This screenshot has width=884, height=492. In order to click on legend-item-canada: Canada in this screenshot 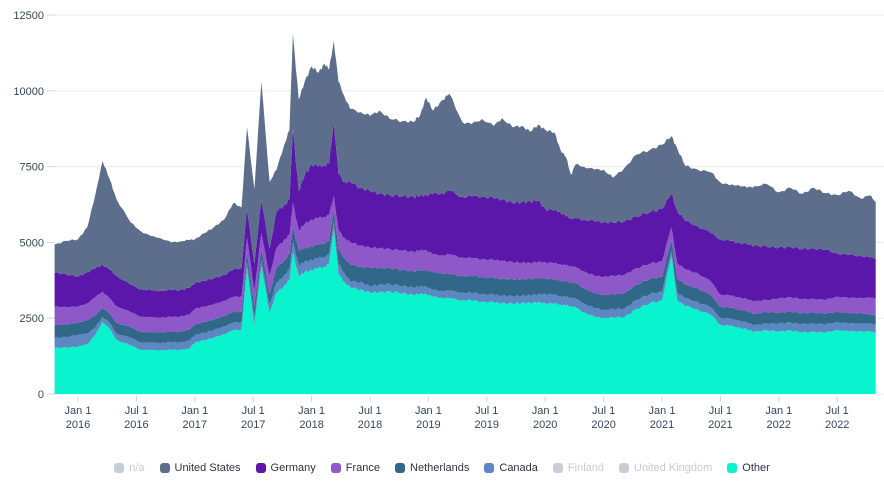, I will do `click(511, 467)`.